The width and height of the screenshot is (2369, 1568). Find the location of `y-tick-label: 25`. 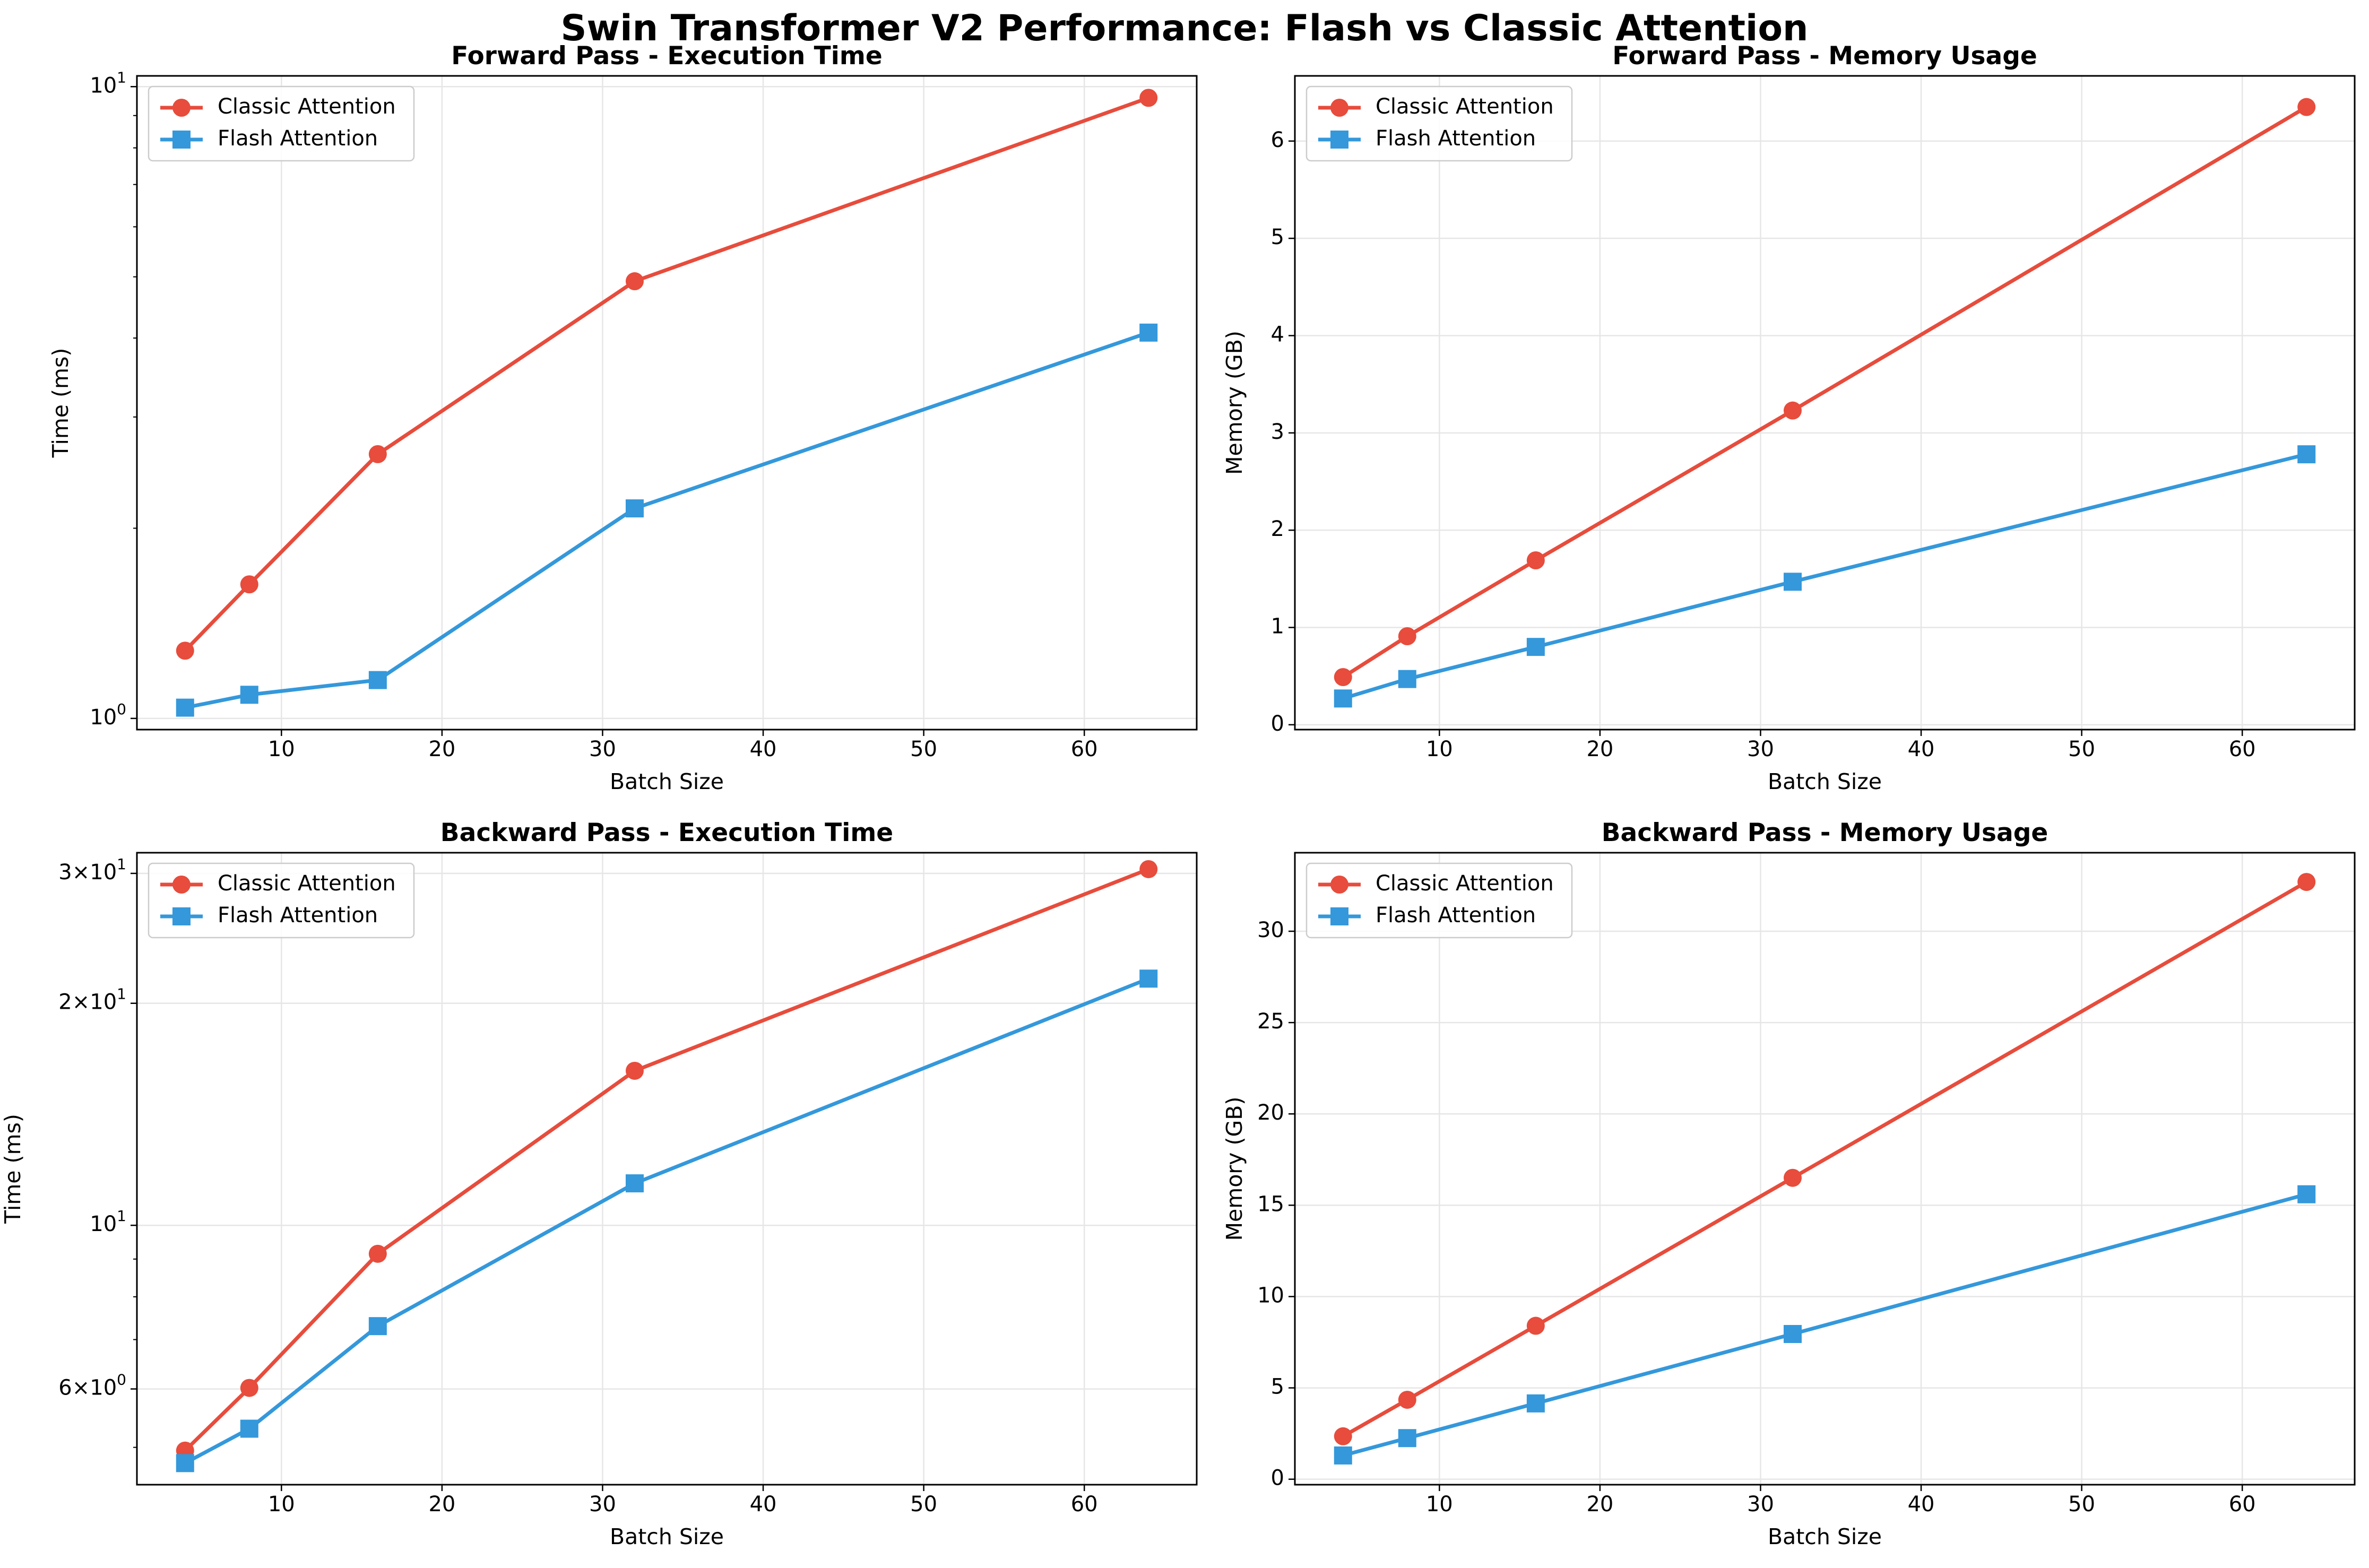

y-tick-label: 25 is located at coordinates (1271, 1021).